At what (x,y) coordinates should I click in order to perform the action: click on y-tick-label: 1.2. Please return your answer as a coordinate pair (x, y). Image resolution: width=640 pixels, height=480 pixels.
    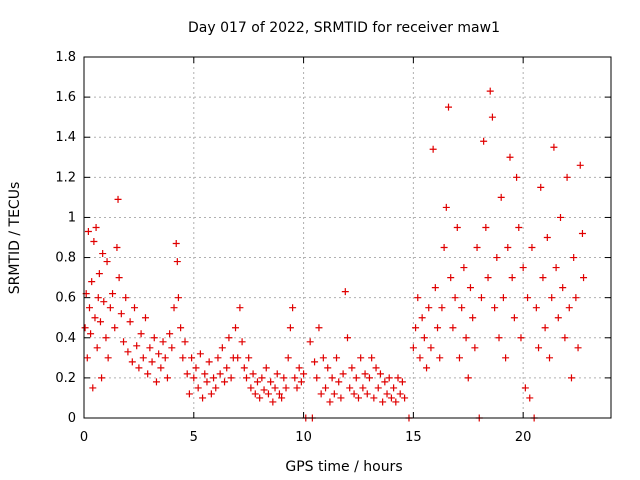
    Looking at the image, I should click on (65, 177).